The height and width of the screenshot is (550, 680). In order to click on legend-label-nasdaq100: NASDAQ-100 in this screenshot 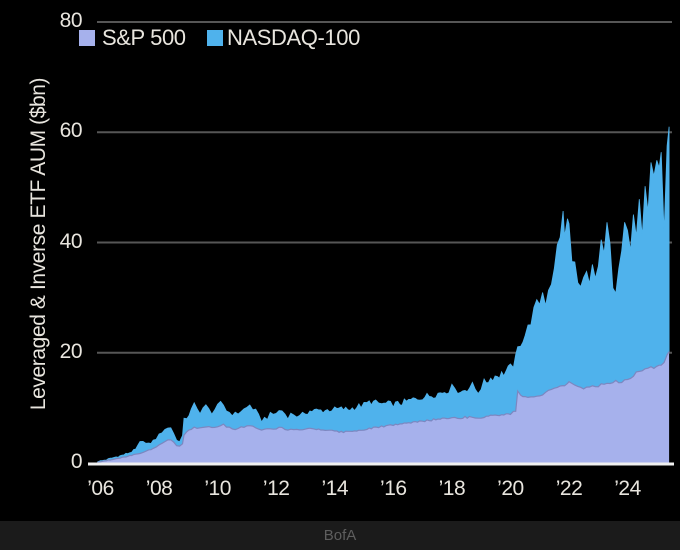, I will do `click(293, 37)`.